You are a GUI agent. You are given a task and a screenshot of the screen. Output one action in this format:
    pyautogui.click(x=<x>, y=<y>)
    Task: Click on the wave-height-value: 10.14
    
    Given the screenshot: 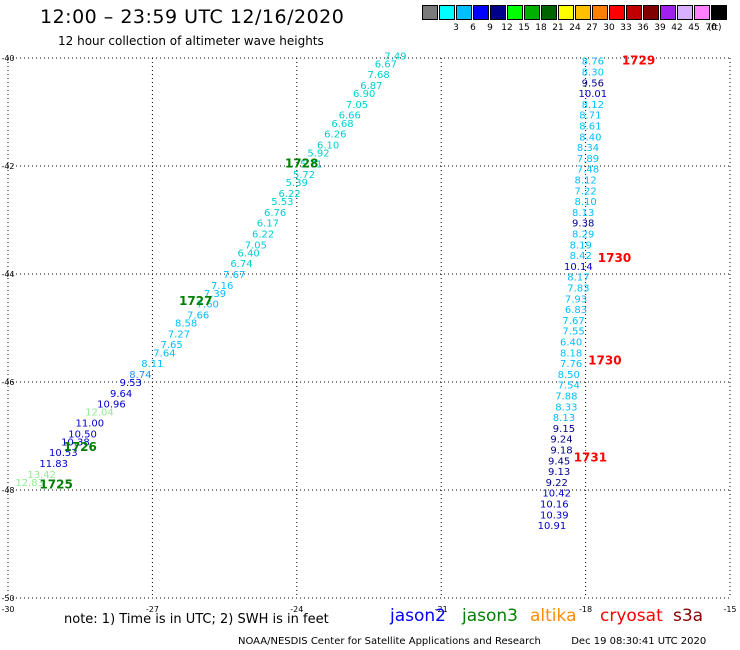 What is the action you would take?
    pyautogui.click(x=578, y=267)
    